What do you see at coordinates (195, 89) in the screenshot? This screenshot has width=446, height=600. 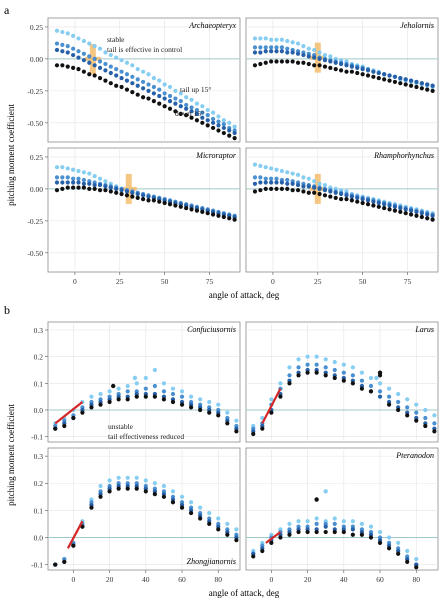 I see `annotation-tail-up: tail up 15°` at bounding box center [195, 89].